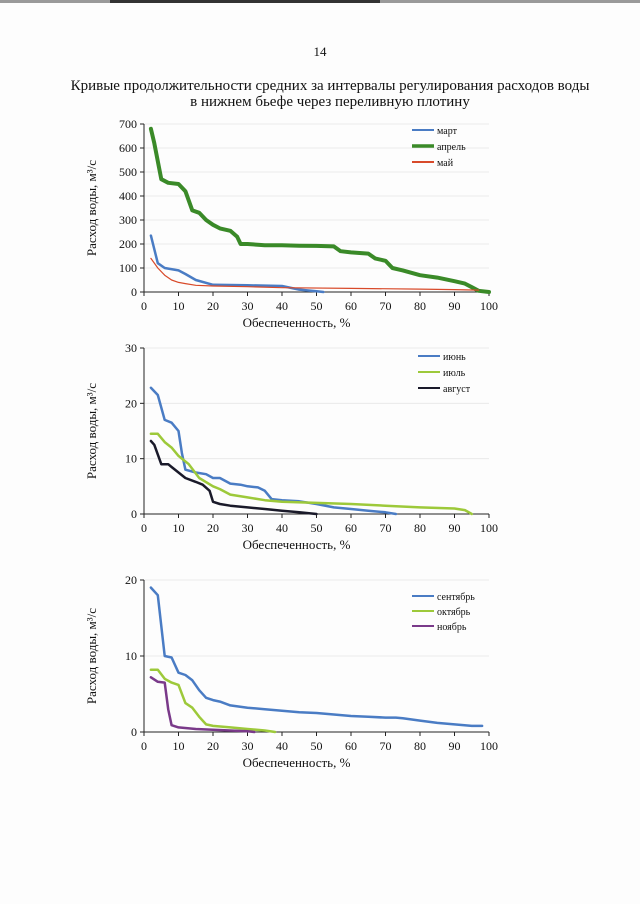 This screenshot has height=904, width=640. Describe the element at coordinates (128, 196) in the screenshot. I see `y-tick-label-4: 400` at that location.